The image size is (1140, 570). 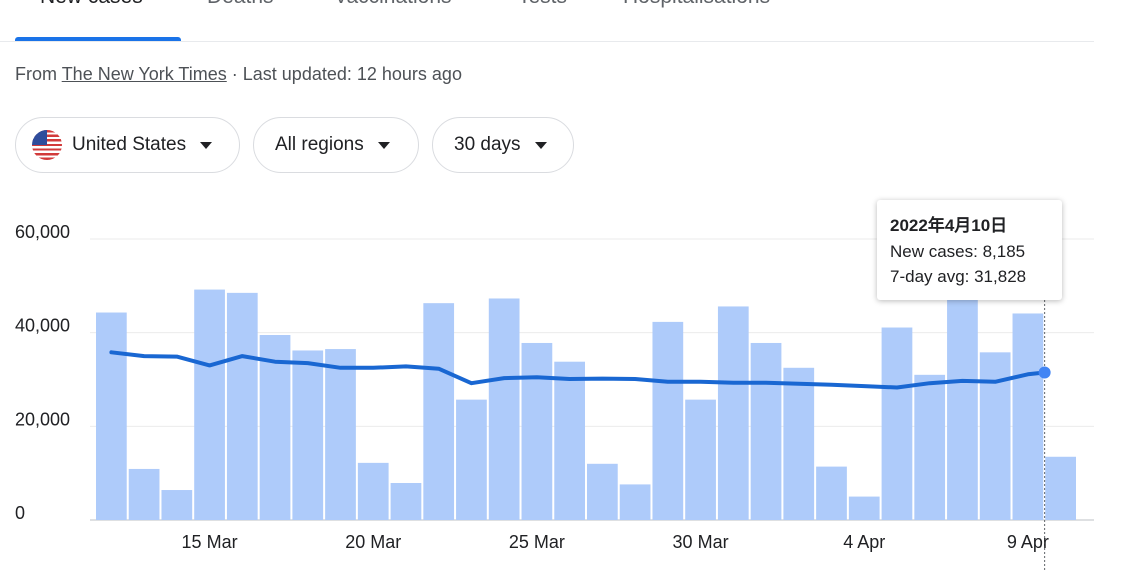 What do you see at coordinates (393, 4) in the screenshot?
I see `tab-vaccinations: Vaccinations` at bounding box center [393, 4].